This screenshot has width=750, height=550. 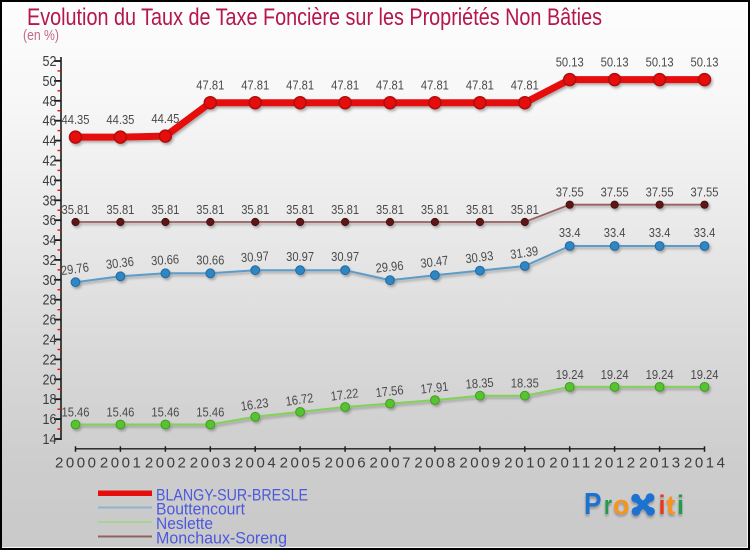 I want to click on svg-text: 30.93, so click(x=480, y=257).